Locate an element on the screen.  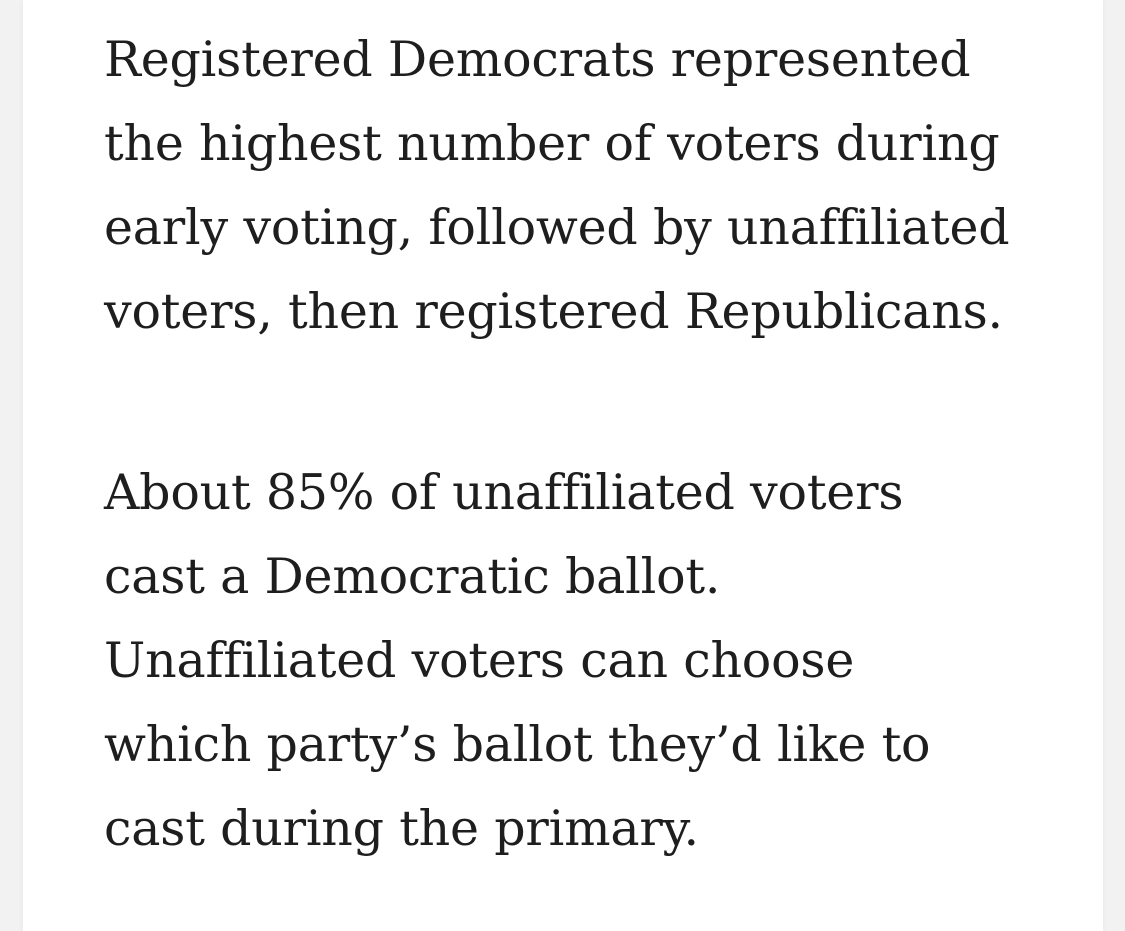
text-line: About 85% of unaffiliated voters is located at coordinates (504, 492).